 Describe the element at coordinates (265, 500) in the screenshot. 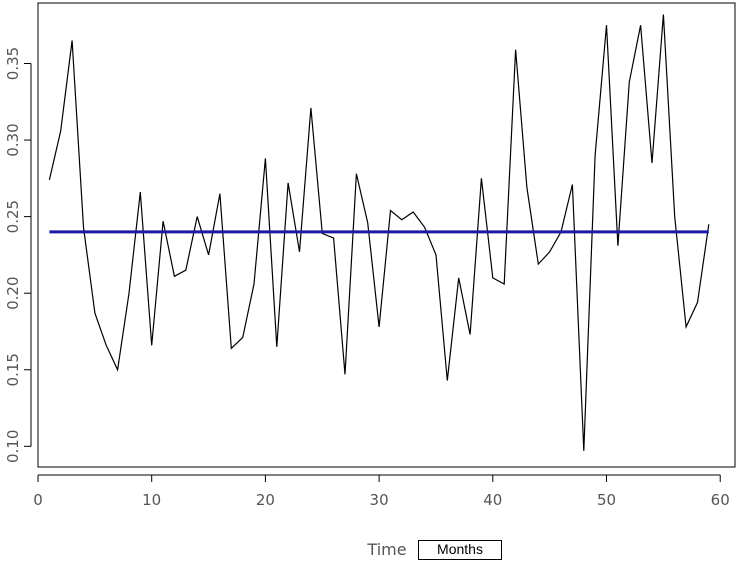

I see `x-tick-label: 20` at that location.